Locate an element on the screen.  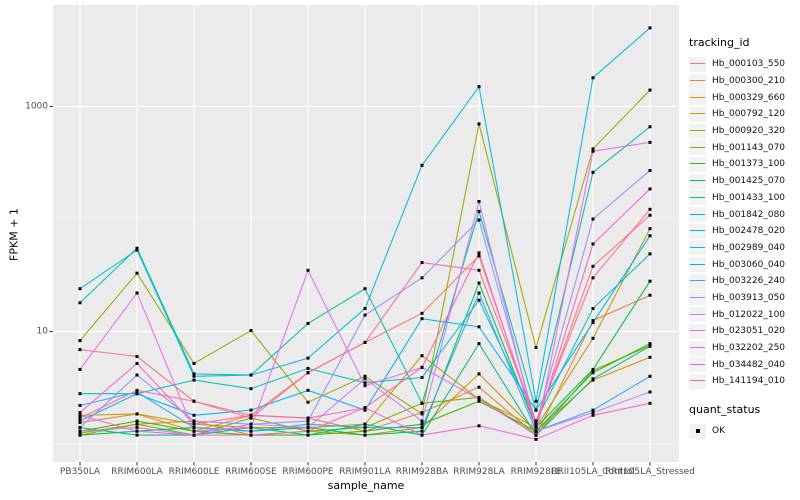
x-axis-tick-label: RRIM928LE is located at coordinates (536, 472).